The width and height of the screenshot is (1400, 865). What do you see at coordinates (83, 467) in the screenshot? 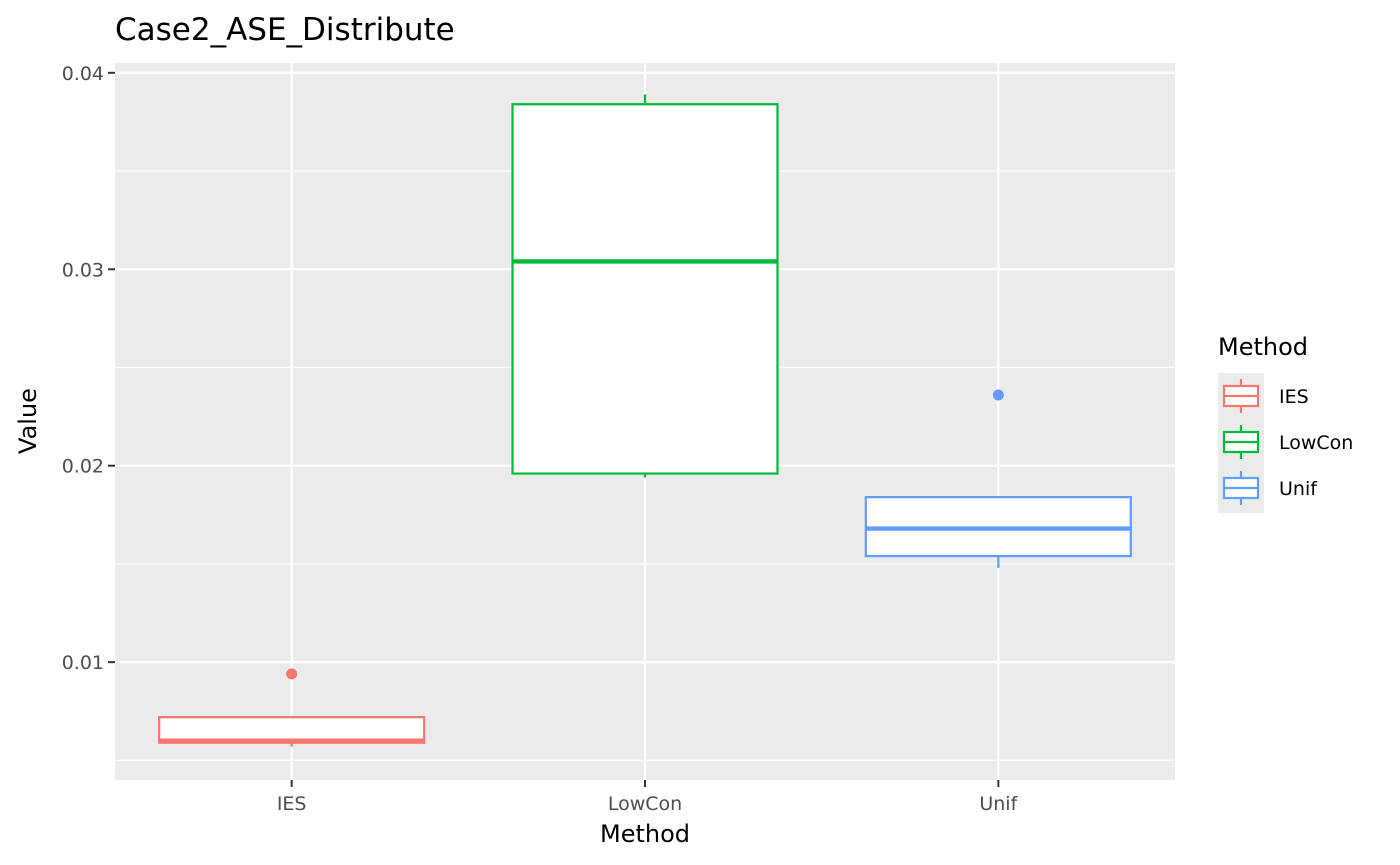
I see `y-tick-label: 0.02` at bounding box center [83, 467].